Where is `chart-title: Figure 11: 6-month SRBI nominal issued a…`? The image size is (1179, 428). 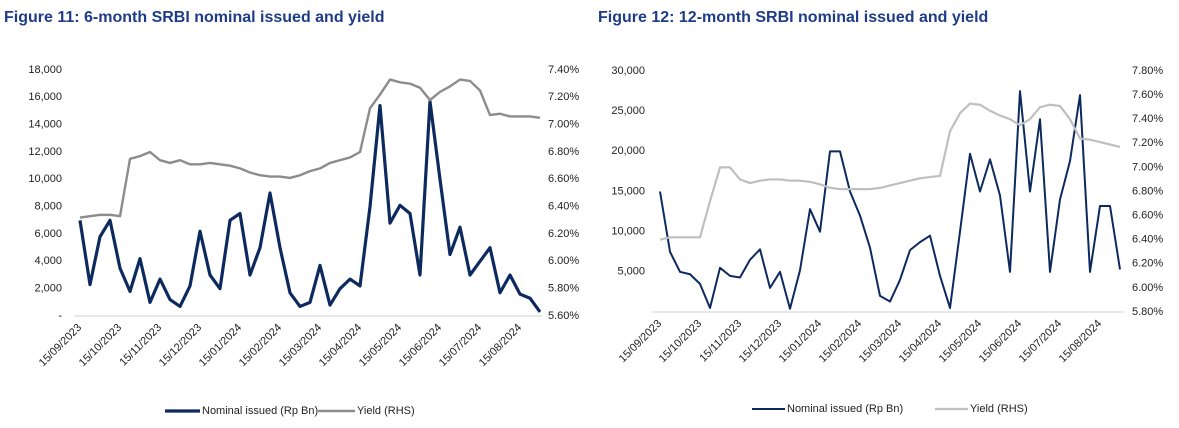 chart-title: Figure 11: 6-month SRBI nominal issued a… is located at coordinates (194, 17).